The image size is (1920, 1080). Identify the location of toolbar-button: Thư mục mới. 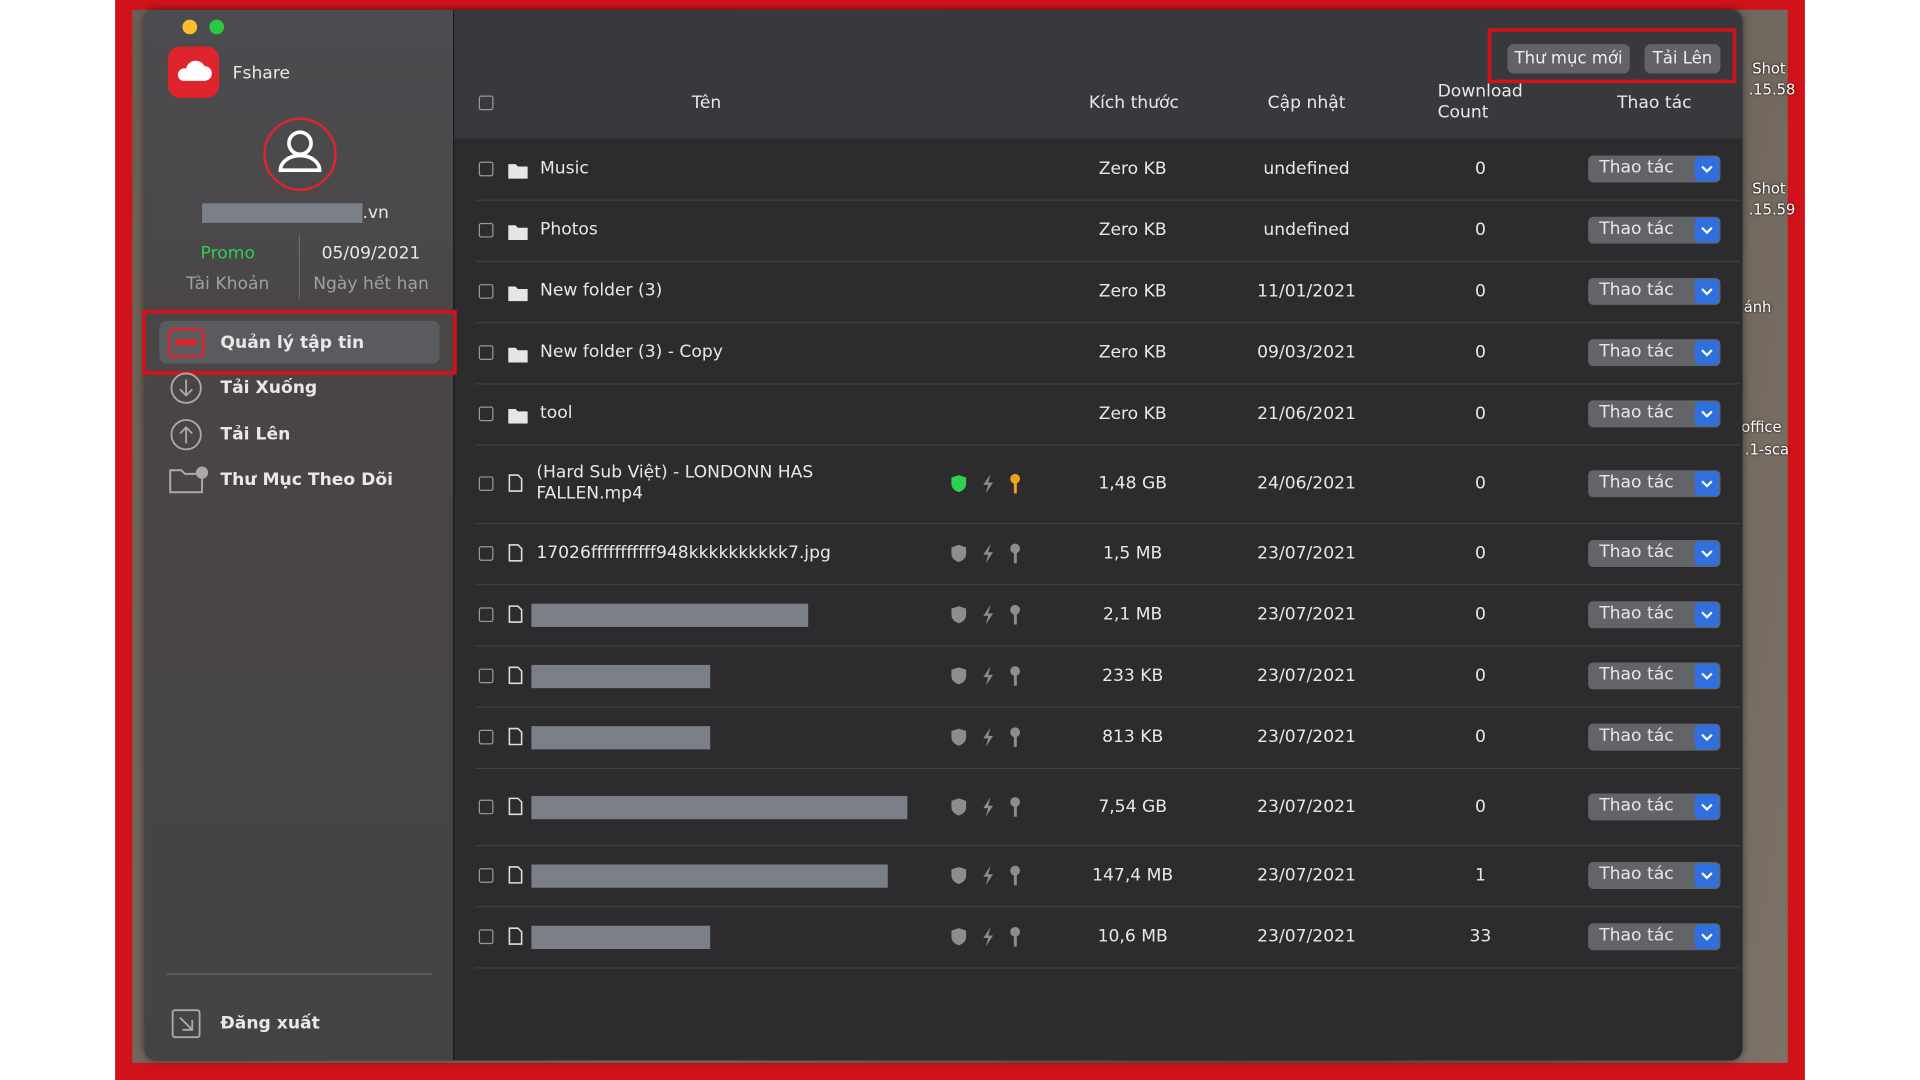
(1568, 59).